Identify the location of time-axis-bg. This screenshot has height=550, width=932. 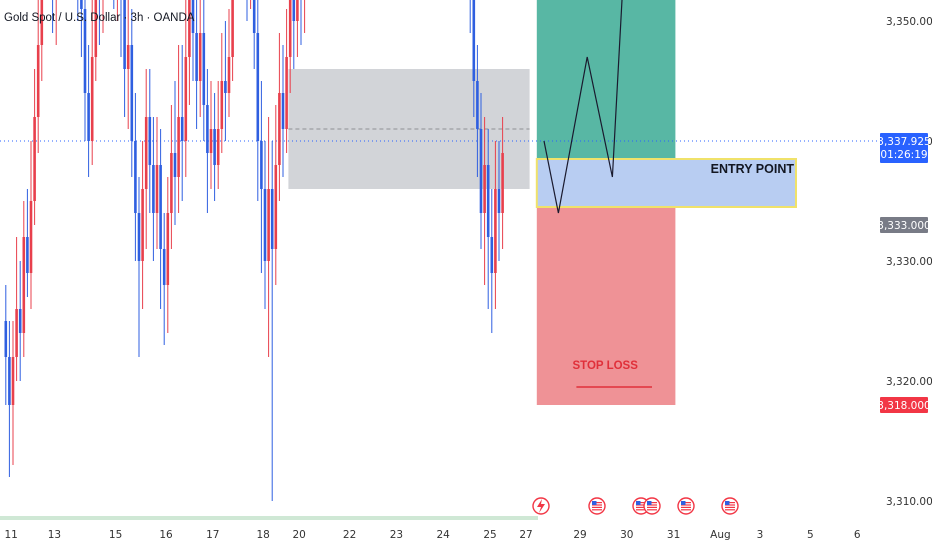
(439, 533).